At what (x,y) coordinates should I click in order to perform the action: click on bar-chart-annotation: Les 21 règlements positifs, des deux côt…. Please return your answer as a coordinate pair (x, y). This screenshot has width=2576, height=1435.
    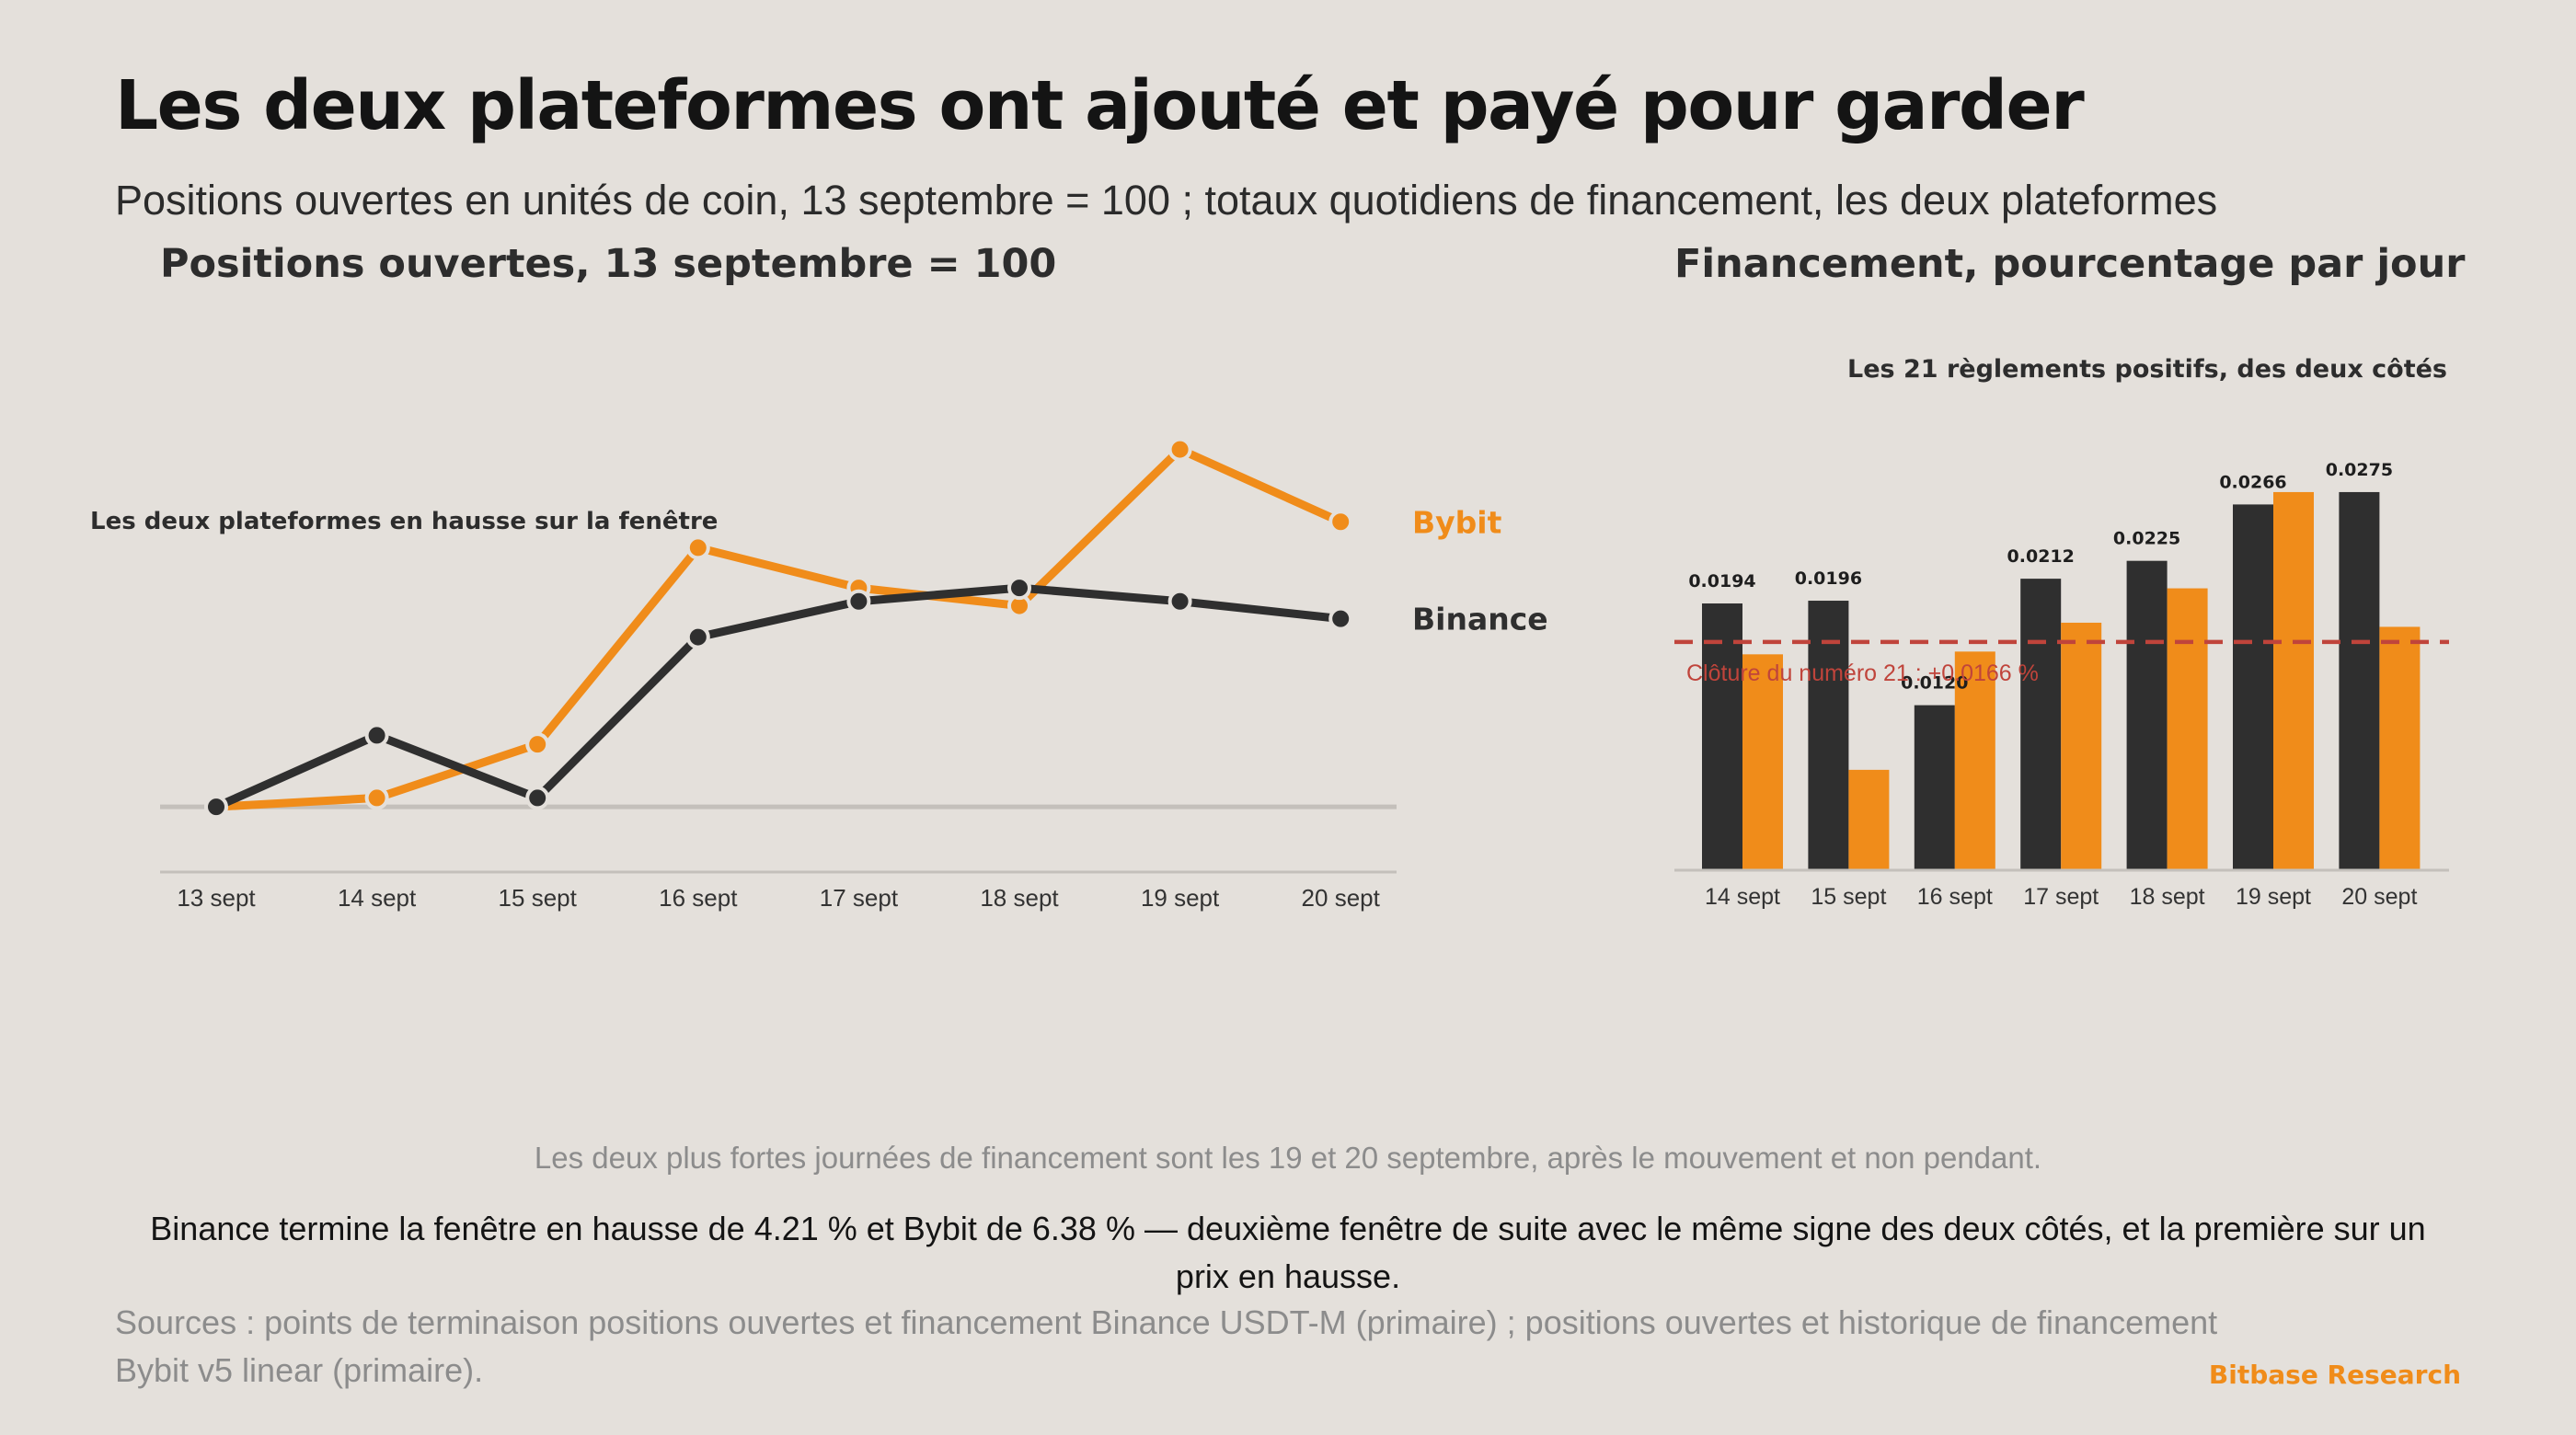
    Looking at the image, I should click on (2147, 369).